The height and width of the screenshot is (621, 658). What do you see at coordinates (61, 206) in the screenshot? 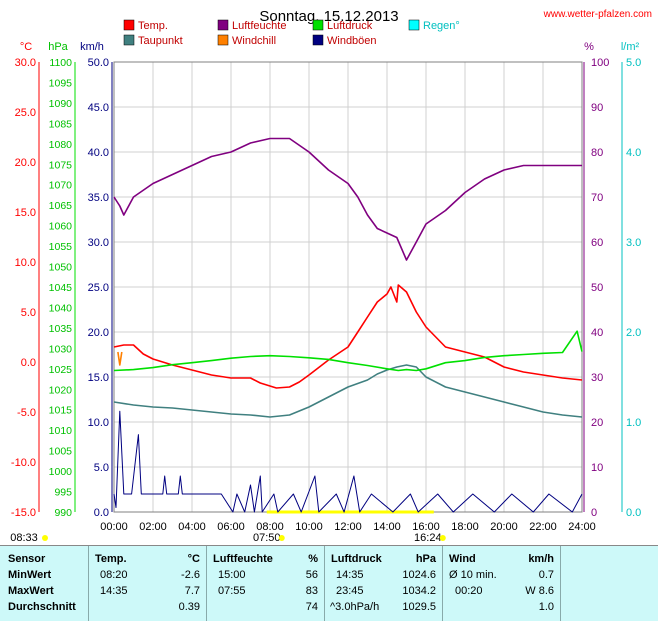
I see `pressure-tick-label: 1065` at bounding box center [61, 206].